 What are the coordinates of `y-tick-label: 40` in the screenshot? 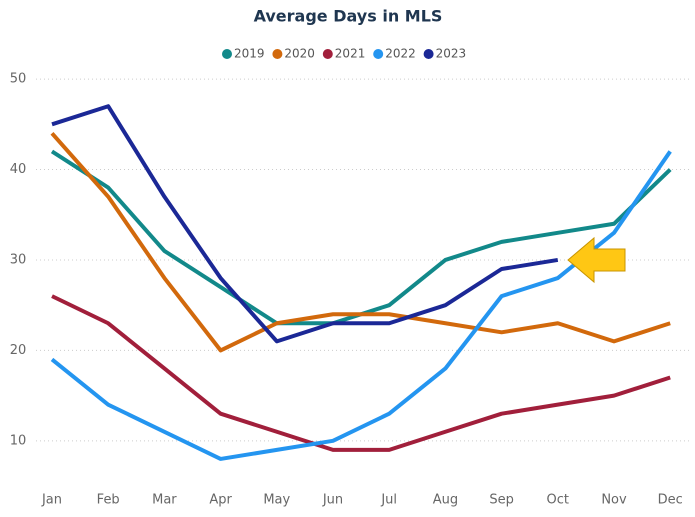 It's located at (18, 169).